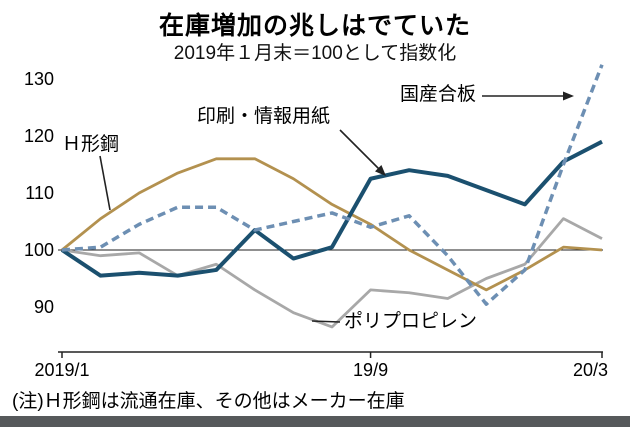 The image size is (630, 427). What do you see at coordinates (39, 136) in the screenshot?
I see `y-tick-label: 120` at bounding box center [39, 136].